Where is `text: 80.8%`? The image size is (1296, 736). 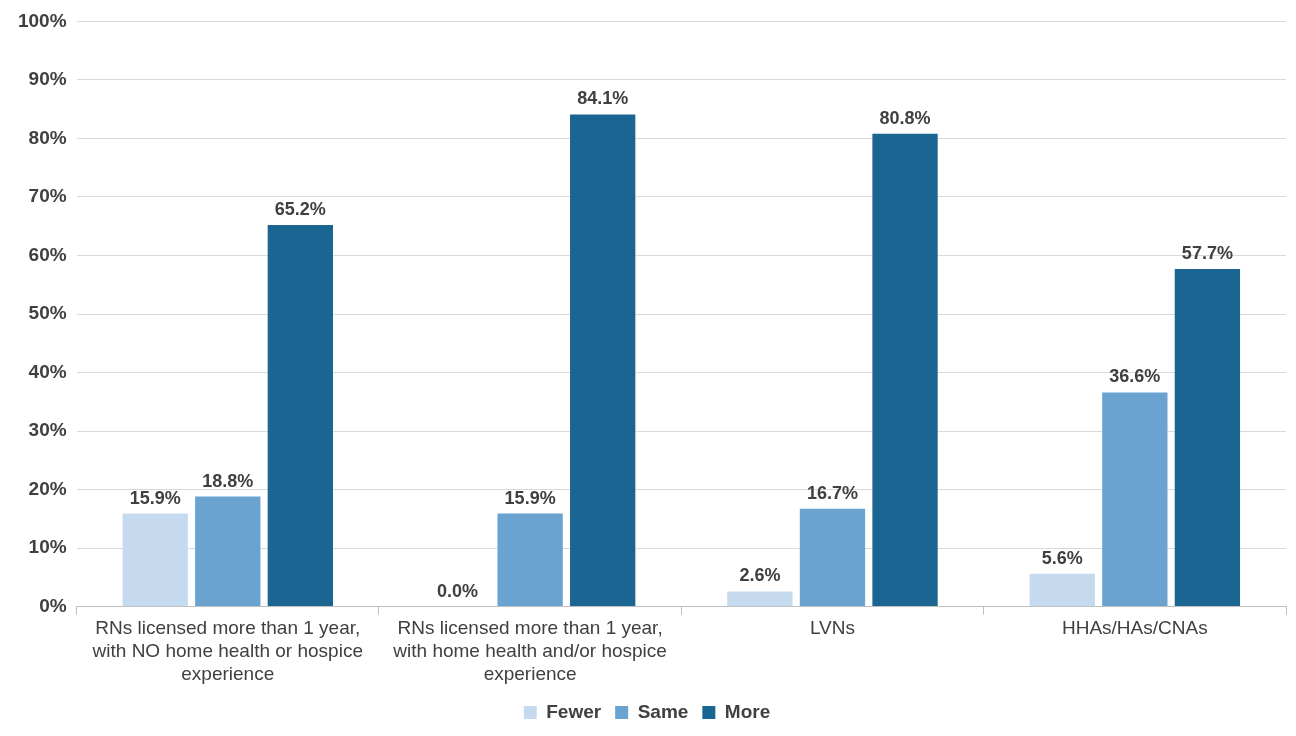
text: 80.8% is located at coordinates (905, 117).